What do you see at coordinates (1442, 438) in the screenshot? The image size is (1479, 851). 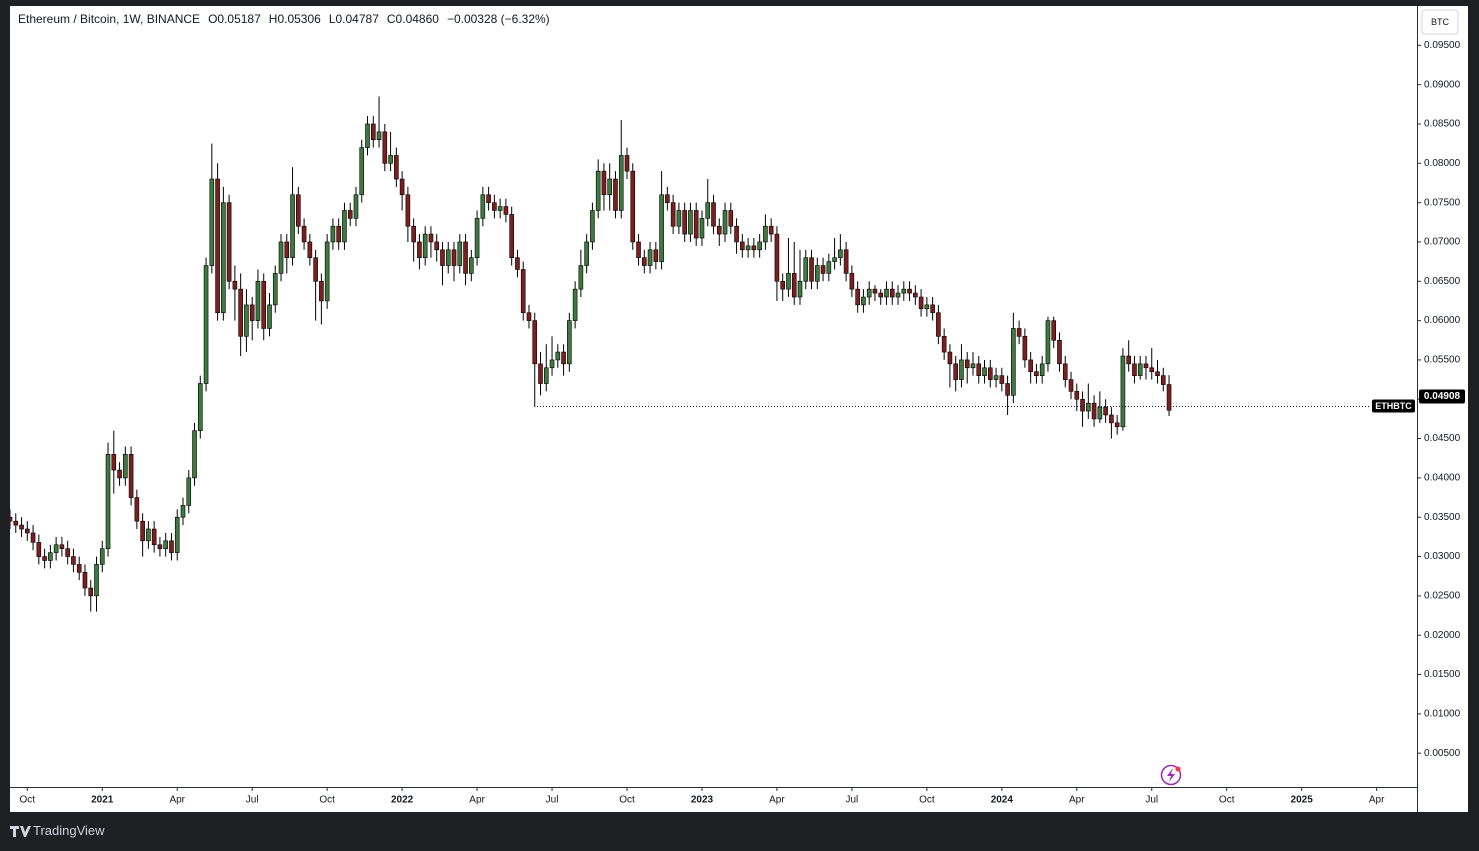 I see `y-tick-label: 0.04500` at bounding box center [1442, 438].